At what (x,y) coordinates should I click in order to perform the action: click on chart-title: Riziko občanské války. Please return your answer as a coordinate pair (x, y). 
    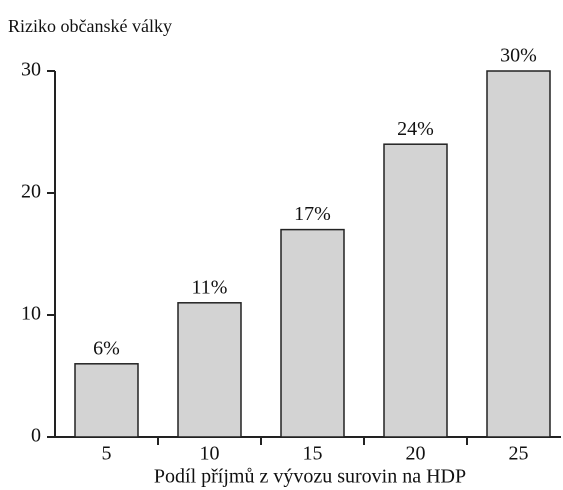
    Looking at the image, I should click on (90, 26).